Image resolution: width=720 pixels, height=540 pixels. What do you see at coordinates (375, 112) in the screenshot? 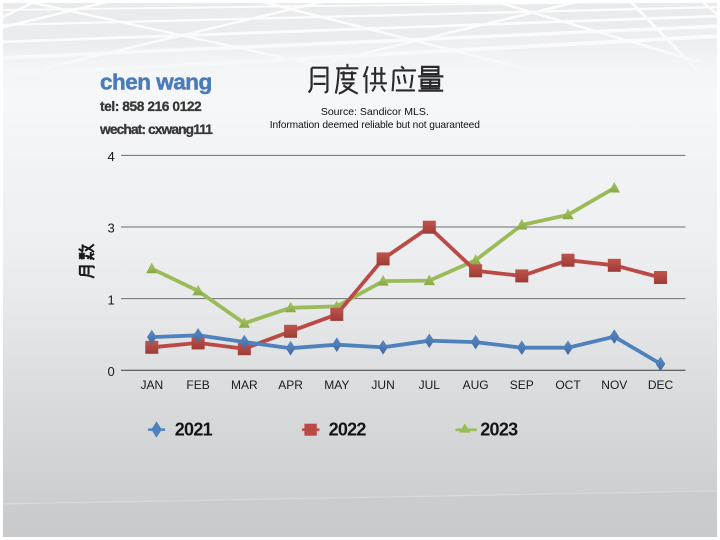
I see `svg-text: Source: Sandicor MLS.` at bounding box center [375, 112].